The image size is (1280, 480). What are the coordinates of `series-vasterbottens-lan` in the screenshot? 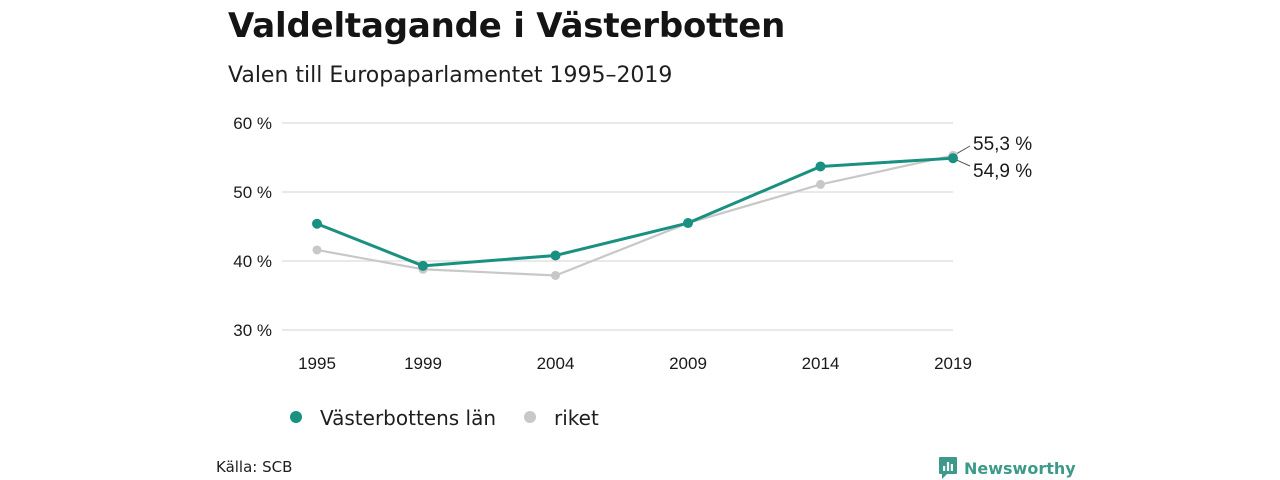 It's located at (635, 212).